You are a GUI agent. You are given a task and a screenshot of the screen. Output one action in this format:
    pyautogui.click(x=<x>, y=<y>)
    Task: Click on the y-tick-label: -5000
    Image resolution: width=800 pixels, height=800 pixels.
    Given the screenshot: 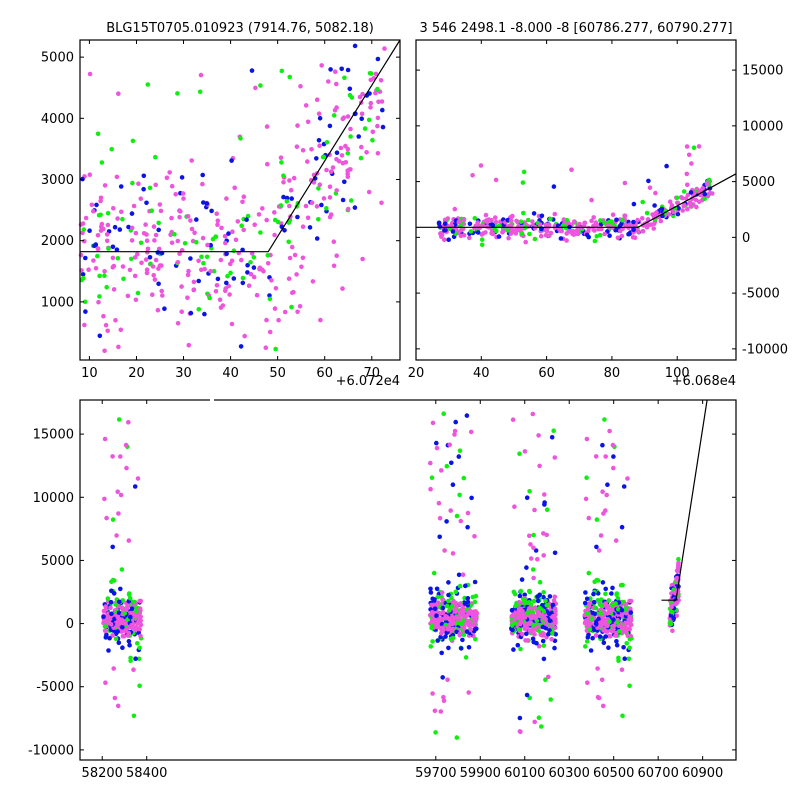 What is the action you would take?
    pyautogui.click(x=761, y=294)
    